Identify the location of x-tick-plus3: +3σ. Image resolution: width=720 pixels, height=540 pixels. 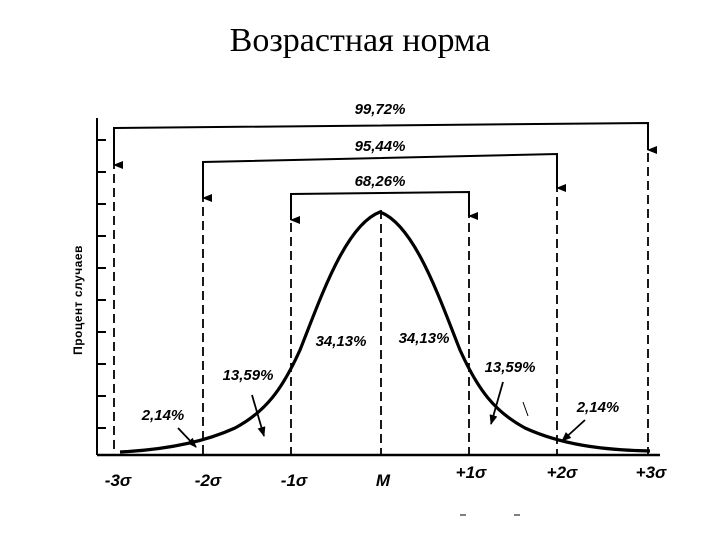
(651, 472).